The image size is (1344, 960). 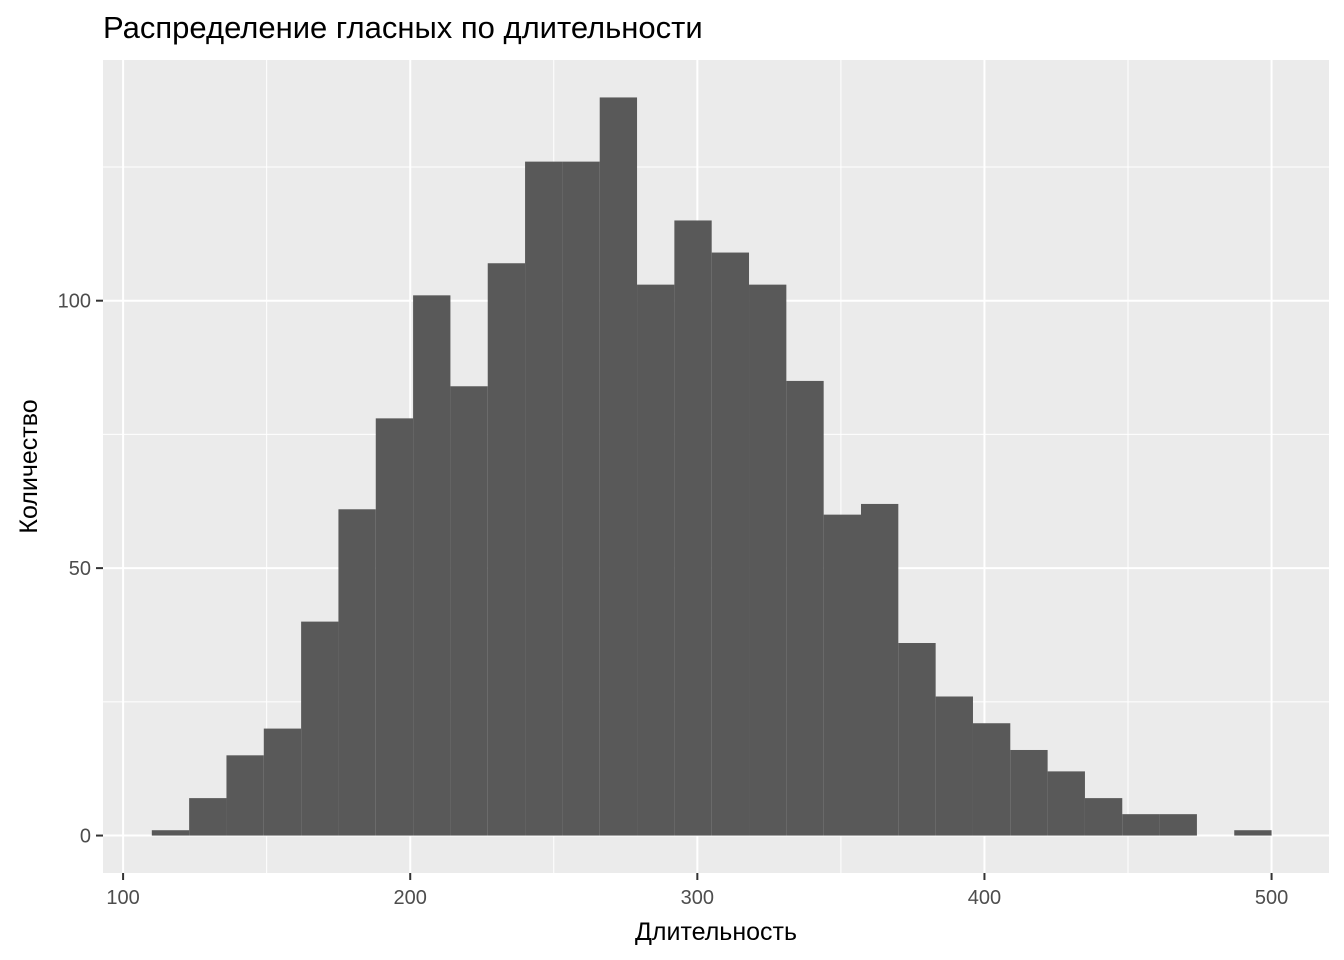 What do you see at coordinates (74, 302) in the screenshot?
I see `y-tick-label: 100` at bounding box center [74, 302].